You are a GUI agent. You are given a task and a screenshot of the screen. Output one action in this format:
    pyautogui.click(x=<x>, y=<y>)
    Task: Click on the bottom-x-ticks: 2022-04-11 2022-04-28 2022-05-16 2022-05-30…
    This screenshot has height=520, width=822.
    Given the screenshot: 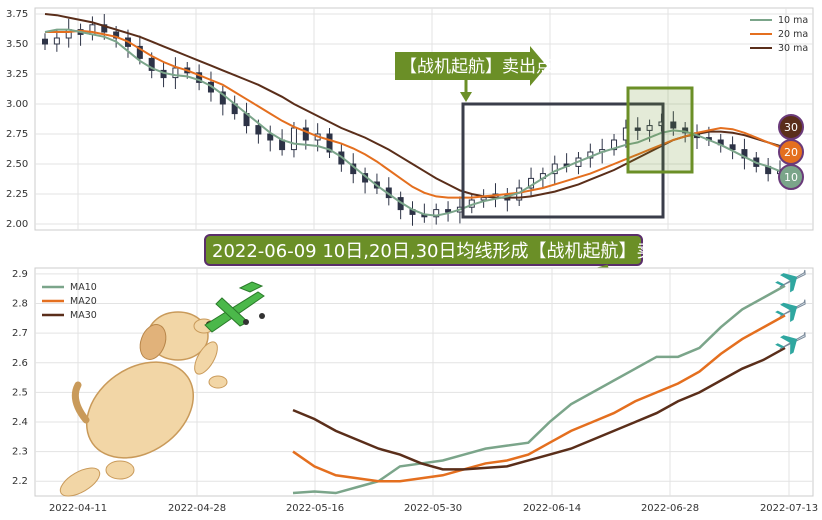 What is the action you would take?
    pyautogui.click(x=433, y=508)
    